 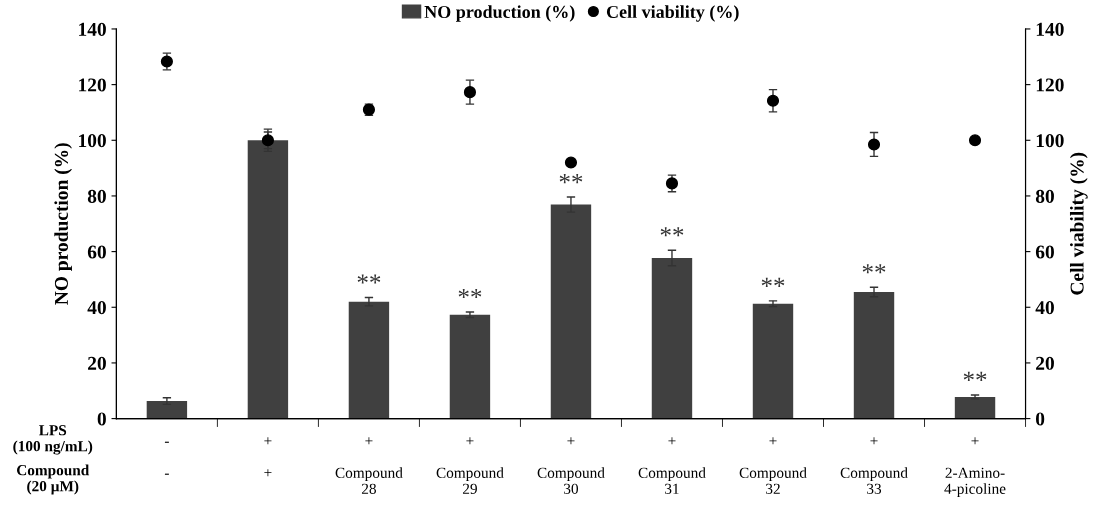 I want to click on y-tick-label: 100, so click(x=92, y=141).